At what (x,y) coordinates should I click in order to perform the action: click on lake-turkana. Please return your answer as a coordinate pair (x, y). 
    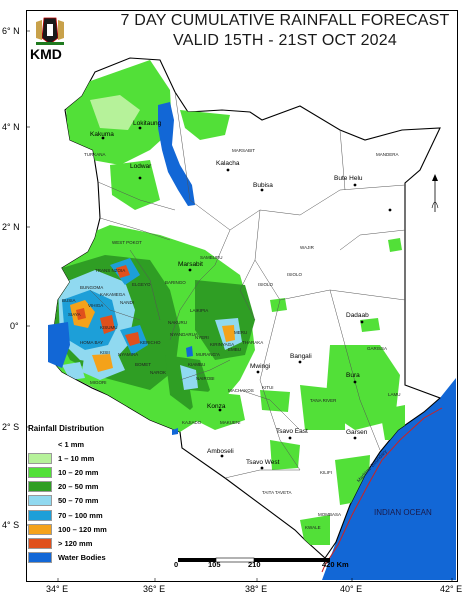
    Looking at the image, I should click on (176, 154).